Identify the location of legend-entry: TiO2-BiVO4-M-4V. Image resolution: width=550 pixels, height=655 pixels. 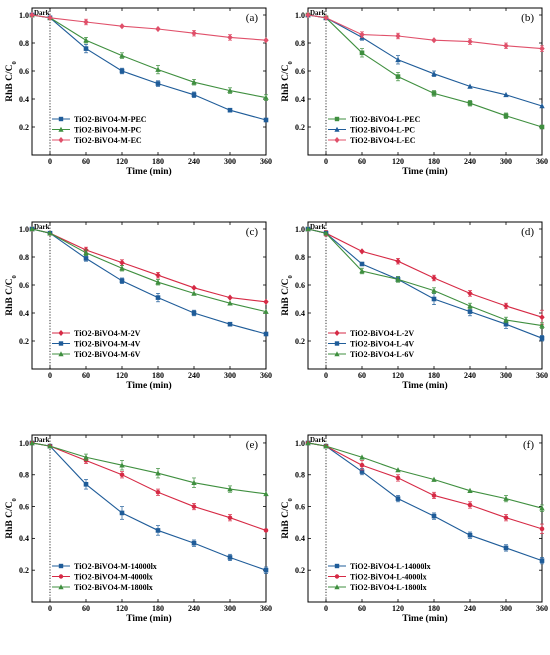
(107, 343).